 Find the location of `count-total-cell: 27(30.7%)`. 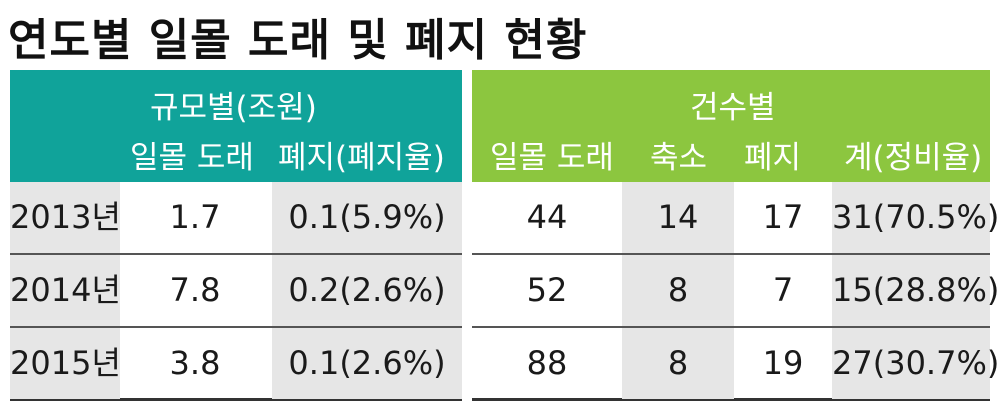

count-total-cell: 27(30.7%) is located at coordinates (915, 363).